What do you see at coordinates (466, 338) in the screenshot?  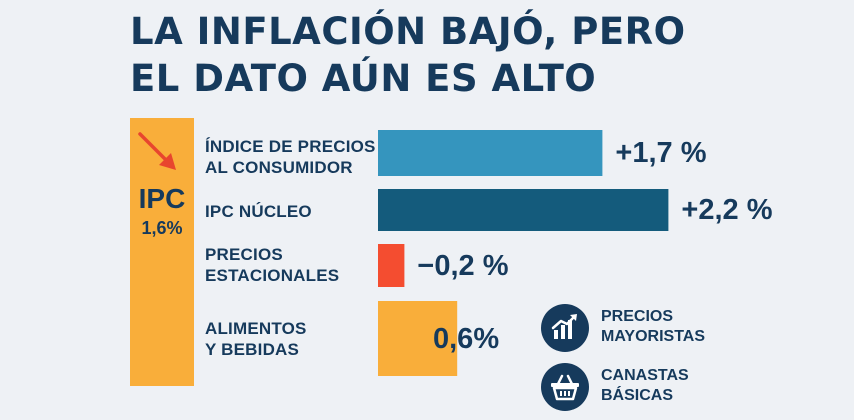 I see `value-label-3: 0,6%` at bounding box center [466, 338].